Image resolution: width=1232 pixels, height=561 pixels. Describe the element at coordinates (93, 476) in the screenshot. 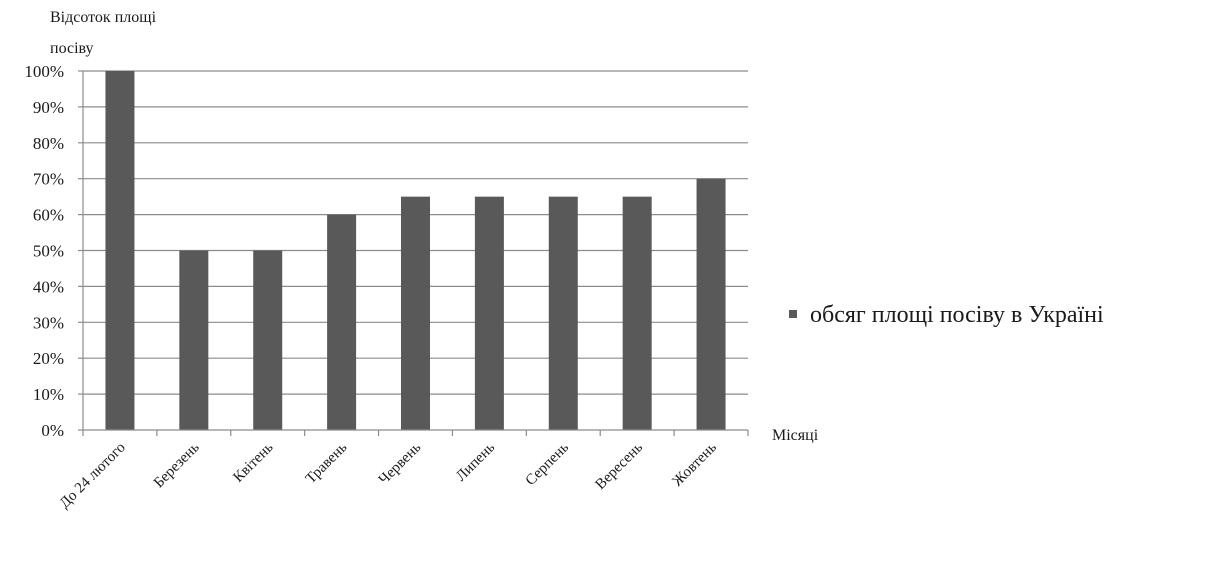

I see `x-tick-label: До 24 лютого` at that location.